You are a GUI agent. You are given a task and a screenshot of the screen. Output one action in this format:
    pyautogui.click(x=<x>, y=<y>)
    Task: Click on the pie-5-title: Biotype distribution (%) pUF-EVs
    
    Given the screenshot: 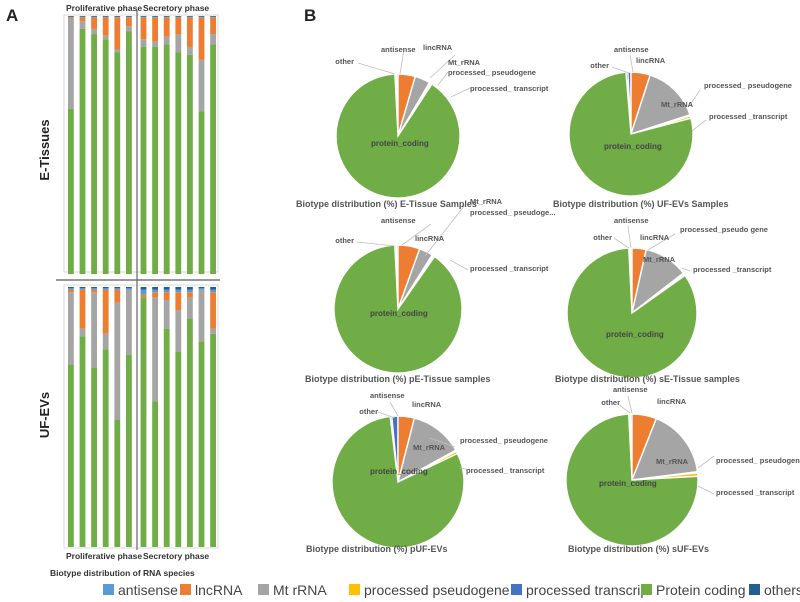 What is the action you would take?
    pyautogui.click(x=377, y=549)
    